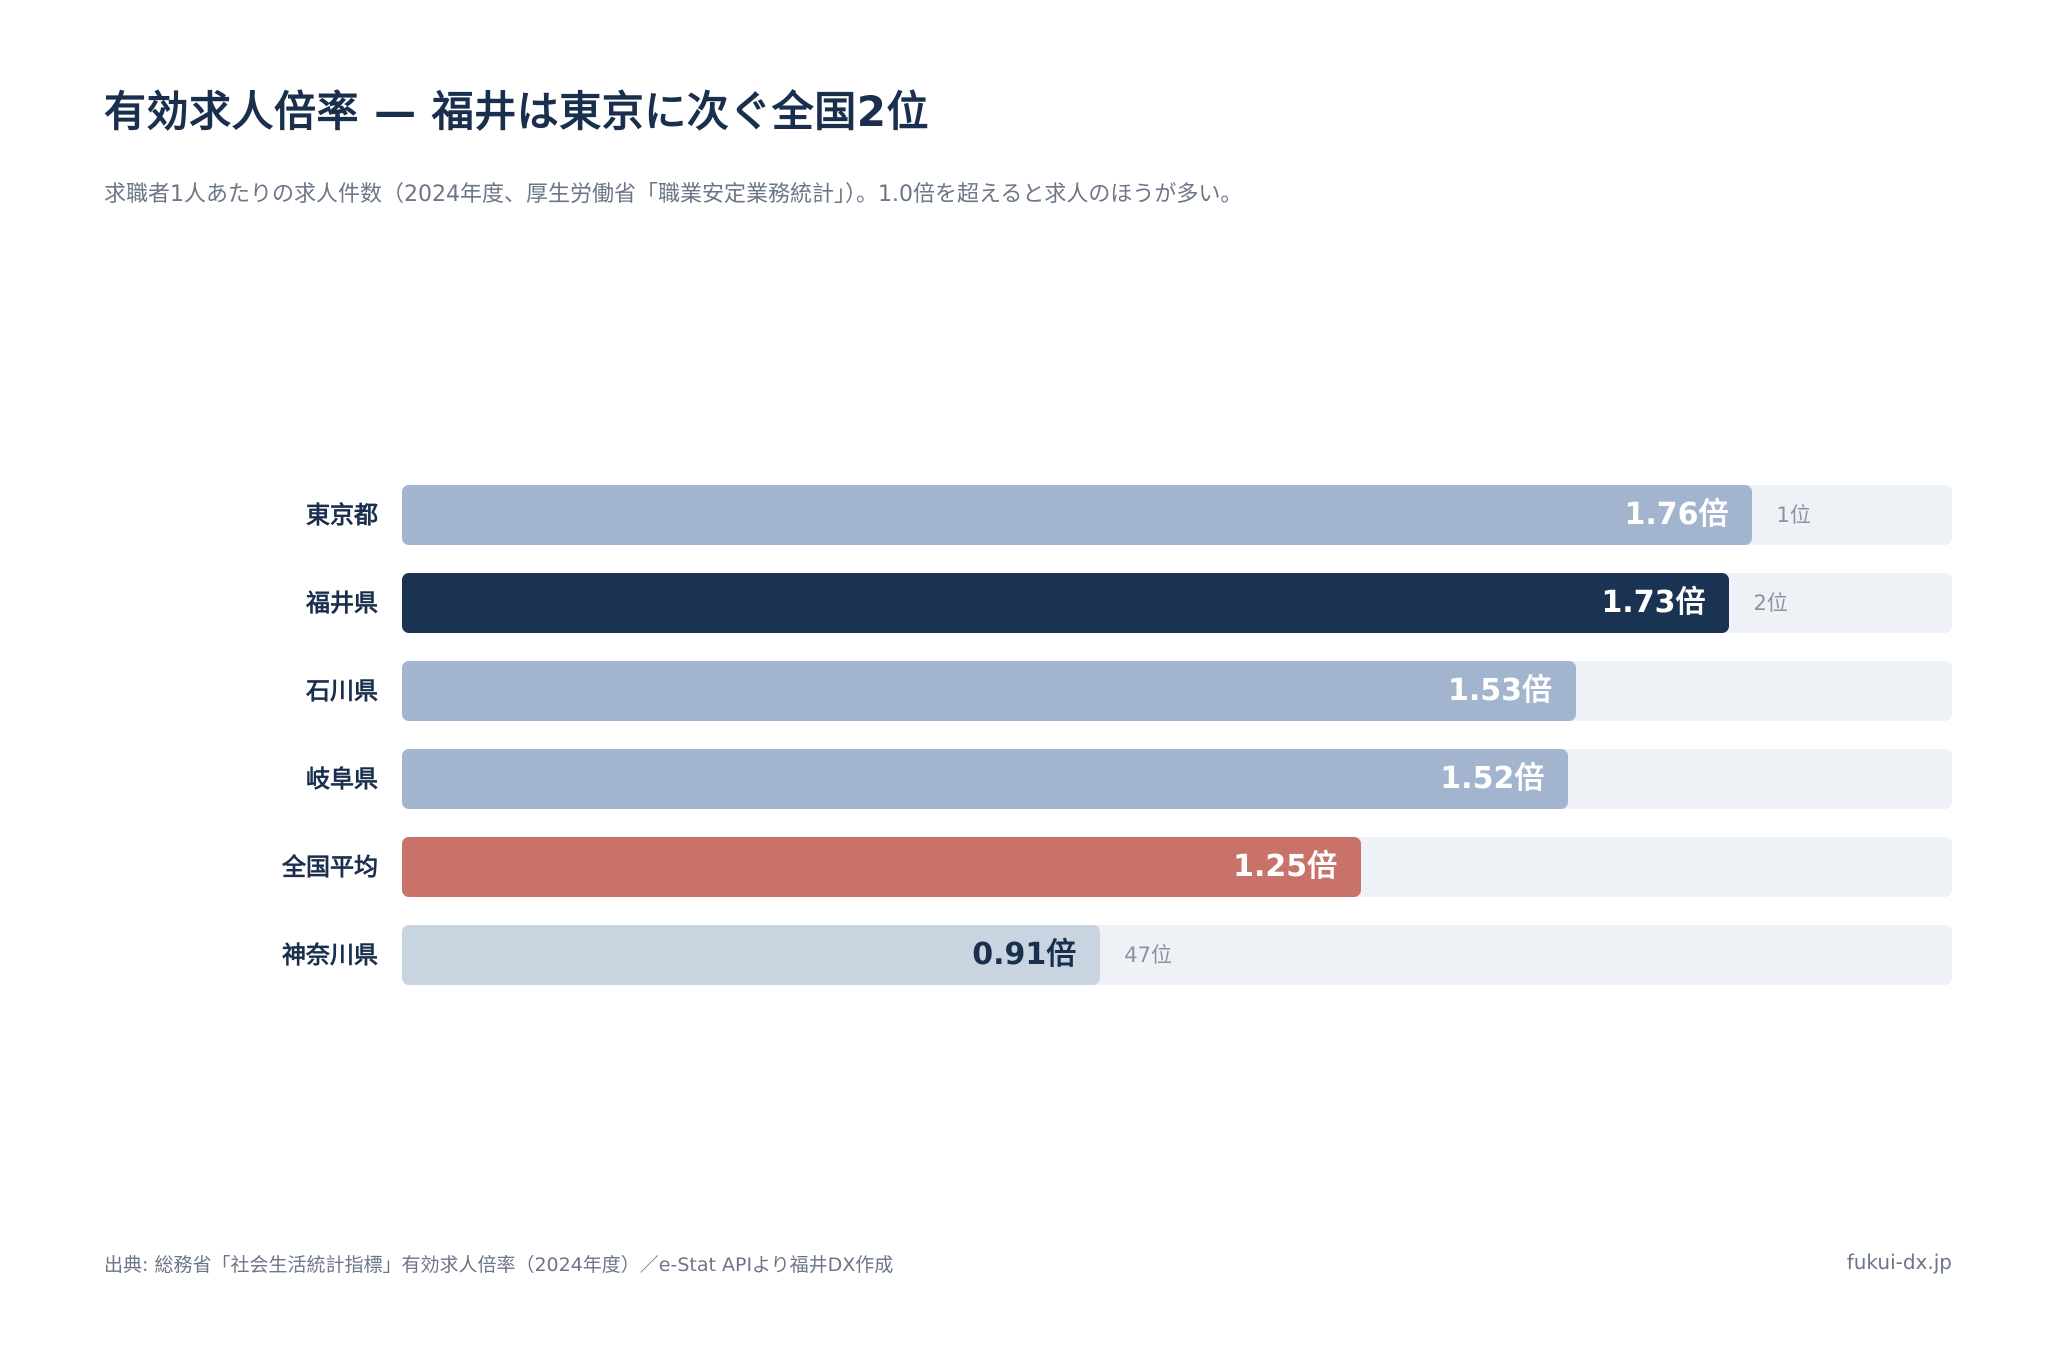  What do you see at coordinates (342, 779) in the screenshot?
I see `category-label: 岐阜県` at bounding box center [342, 779].